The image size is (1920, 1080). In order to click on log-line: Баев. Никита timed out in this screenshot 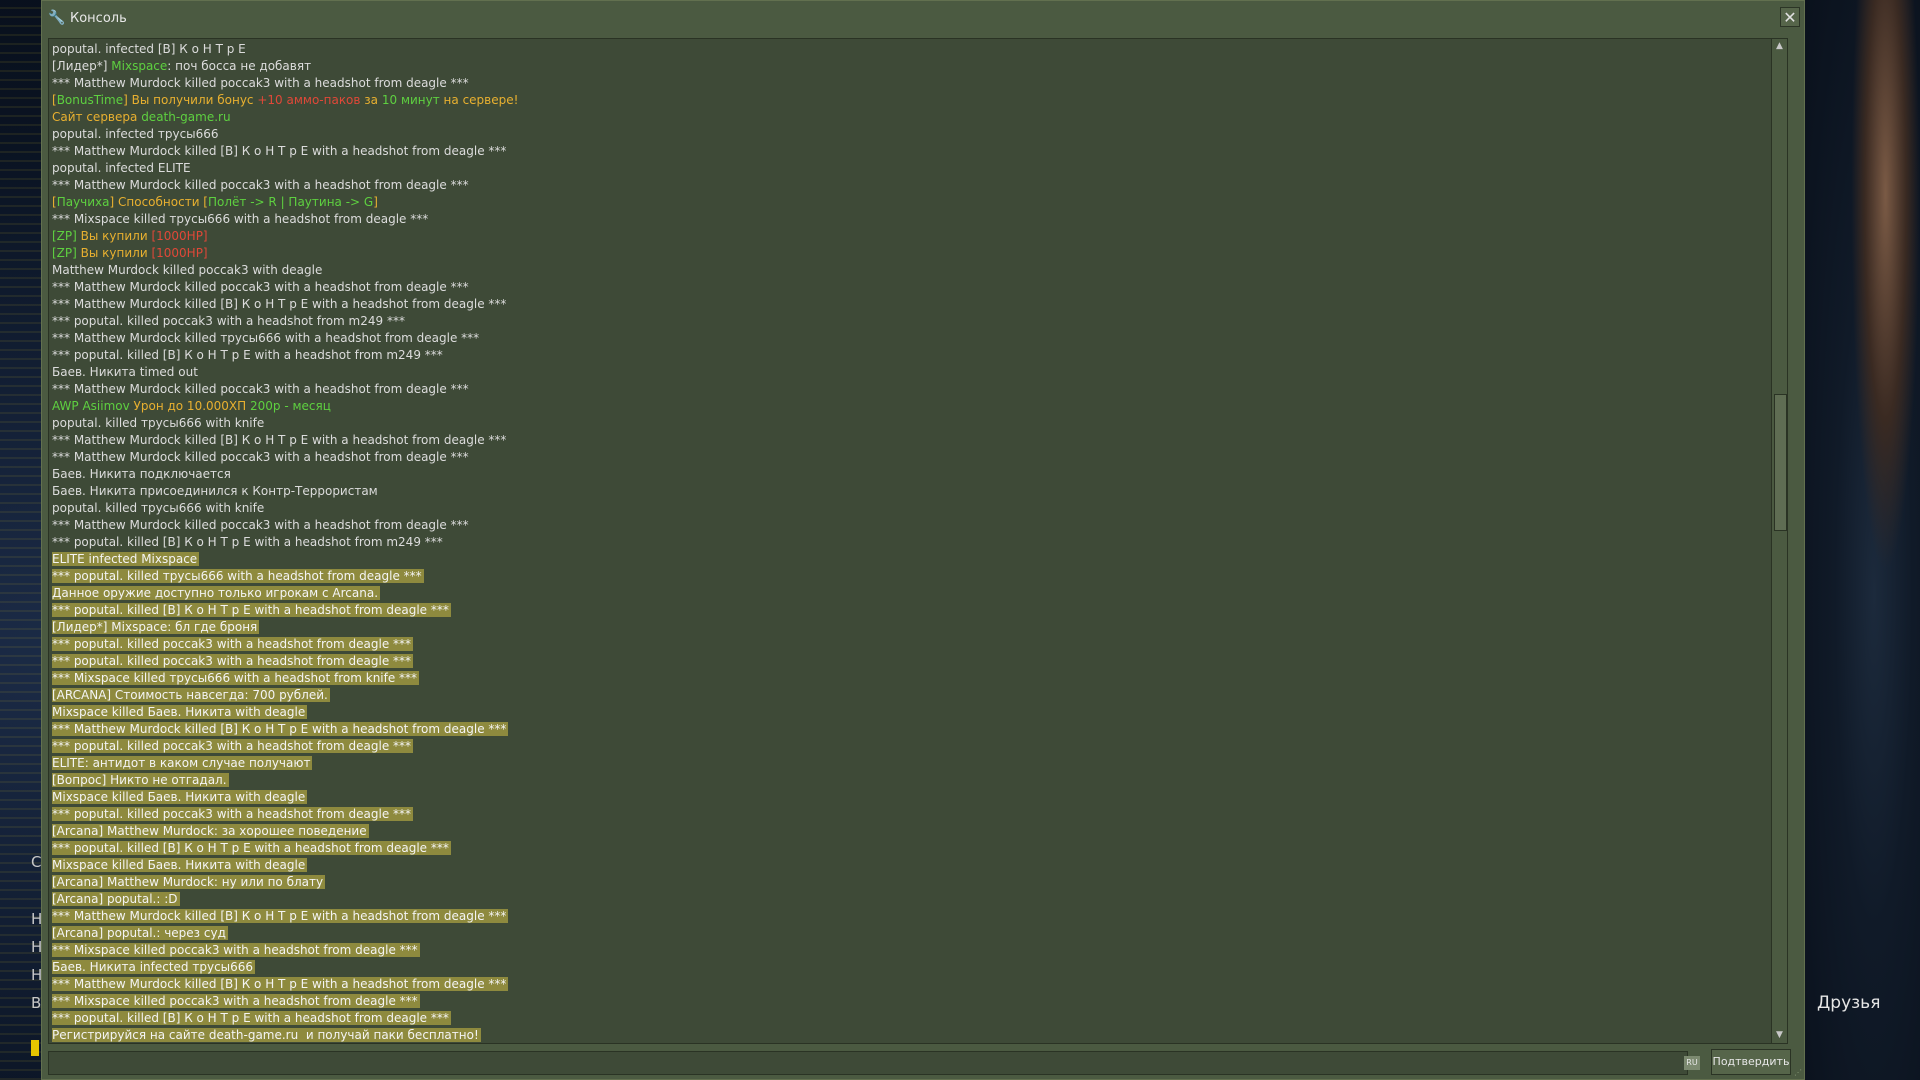, I will do `click(914, 372)`.